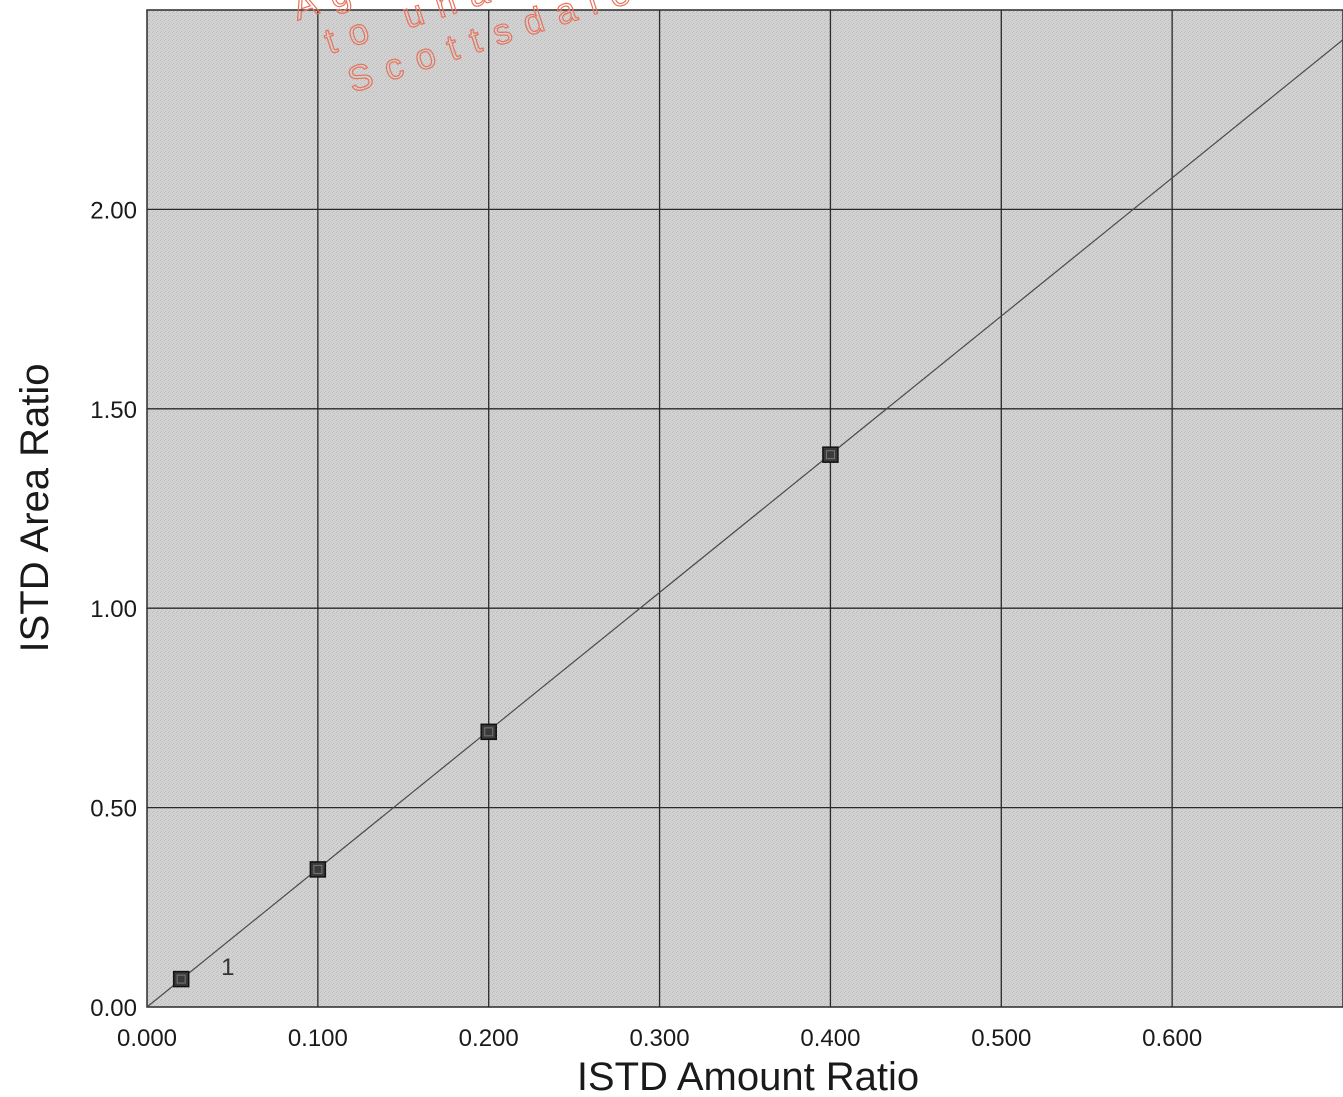 The height and width of the screenshot is (1097, 1343). What do you see at coordinates (113, 809) in the screenshot?
I see `y-tick-label: 0.50` at bounding box center [113, 809].